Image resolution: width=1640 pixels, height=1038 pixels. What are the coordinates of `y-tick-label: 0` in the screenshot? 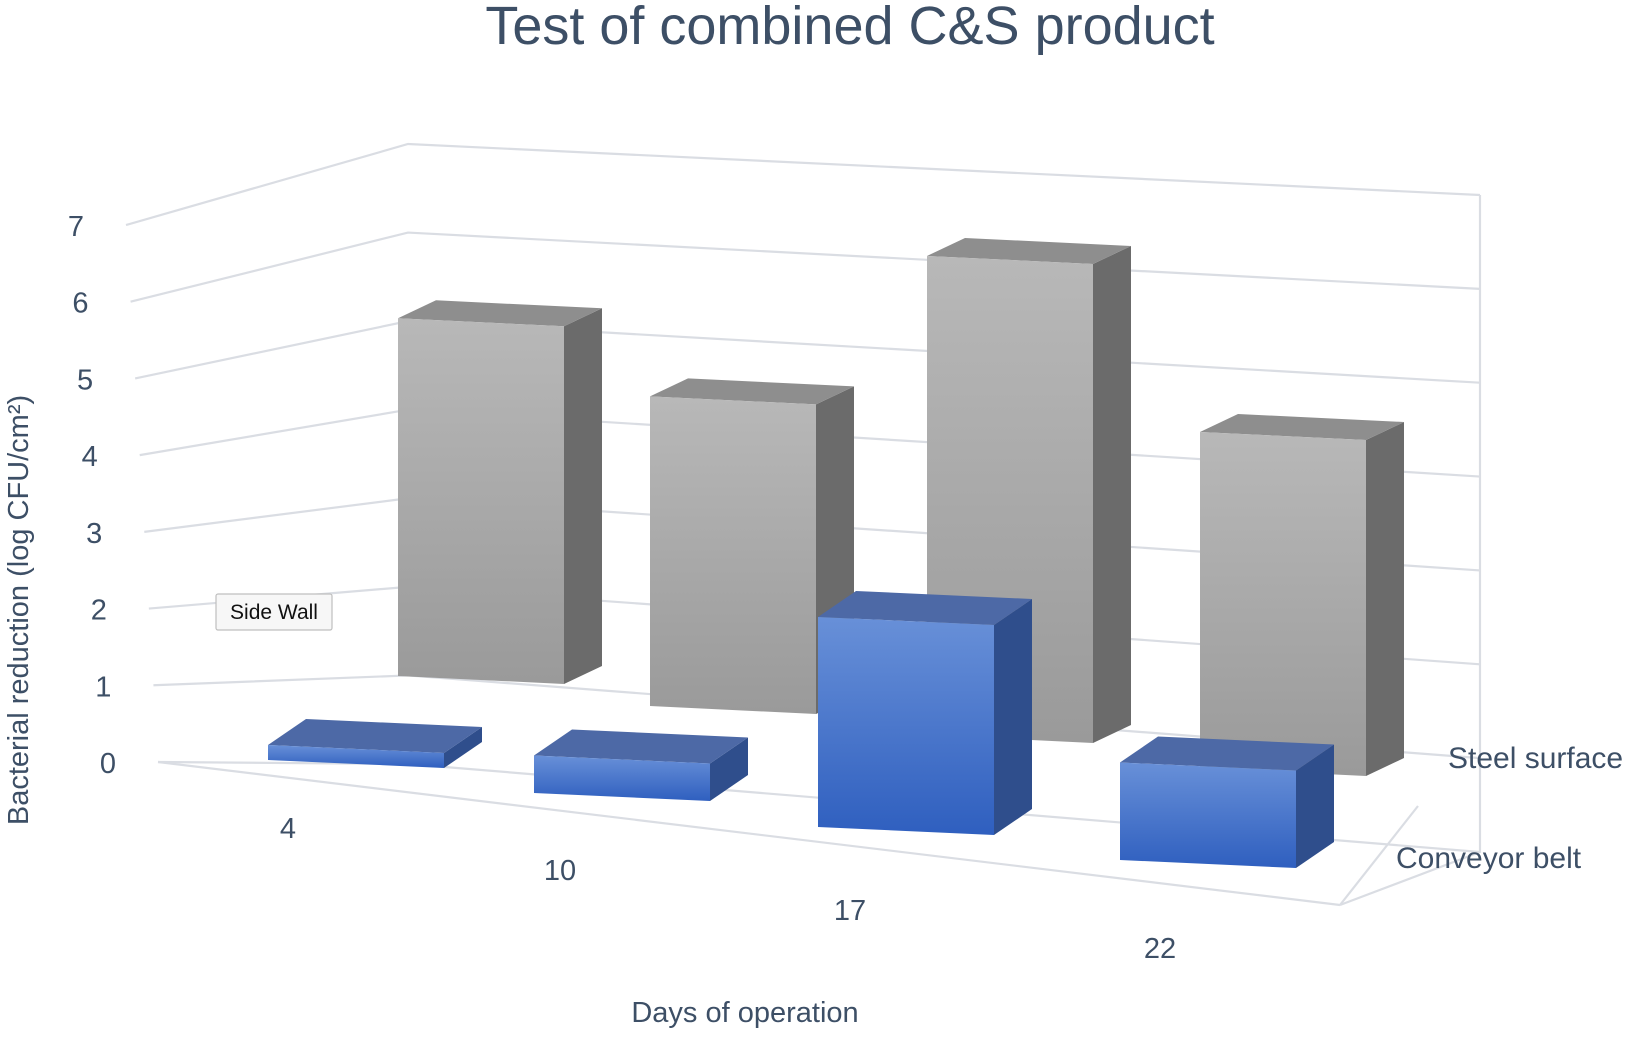 It's located at (108, 764).